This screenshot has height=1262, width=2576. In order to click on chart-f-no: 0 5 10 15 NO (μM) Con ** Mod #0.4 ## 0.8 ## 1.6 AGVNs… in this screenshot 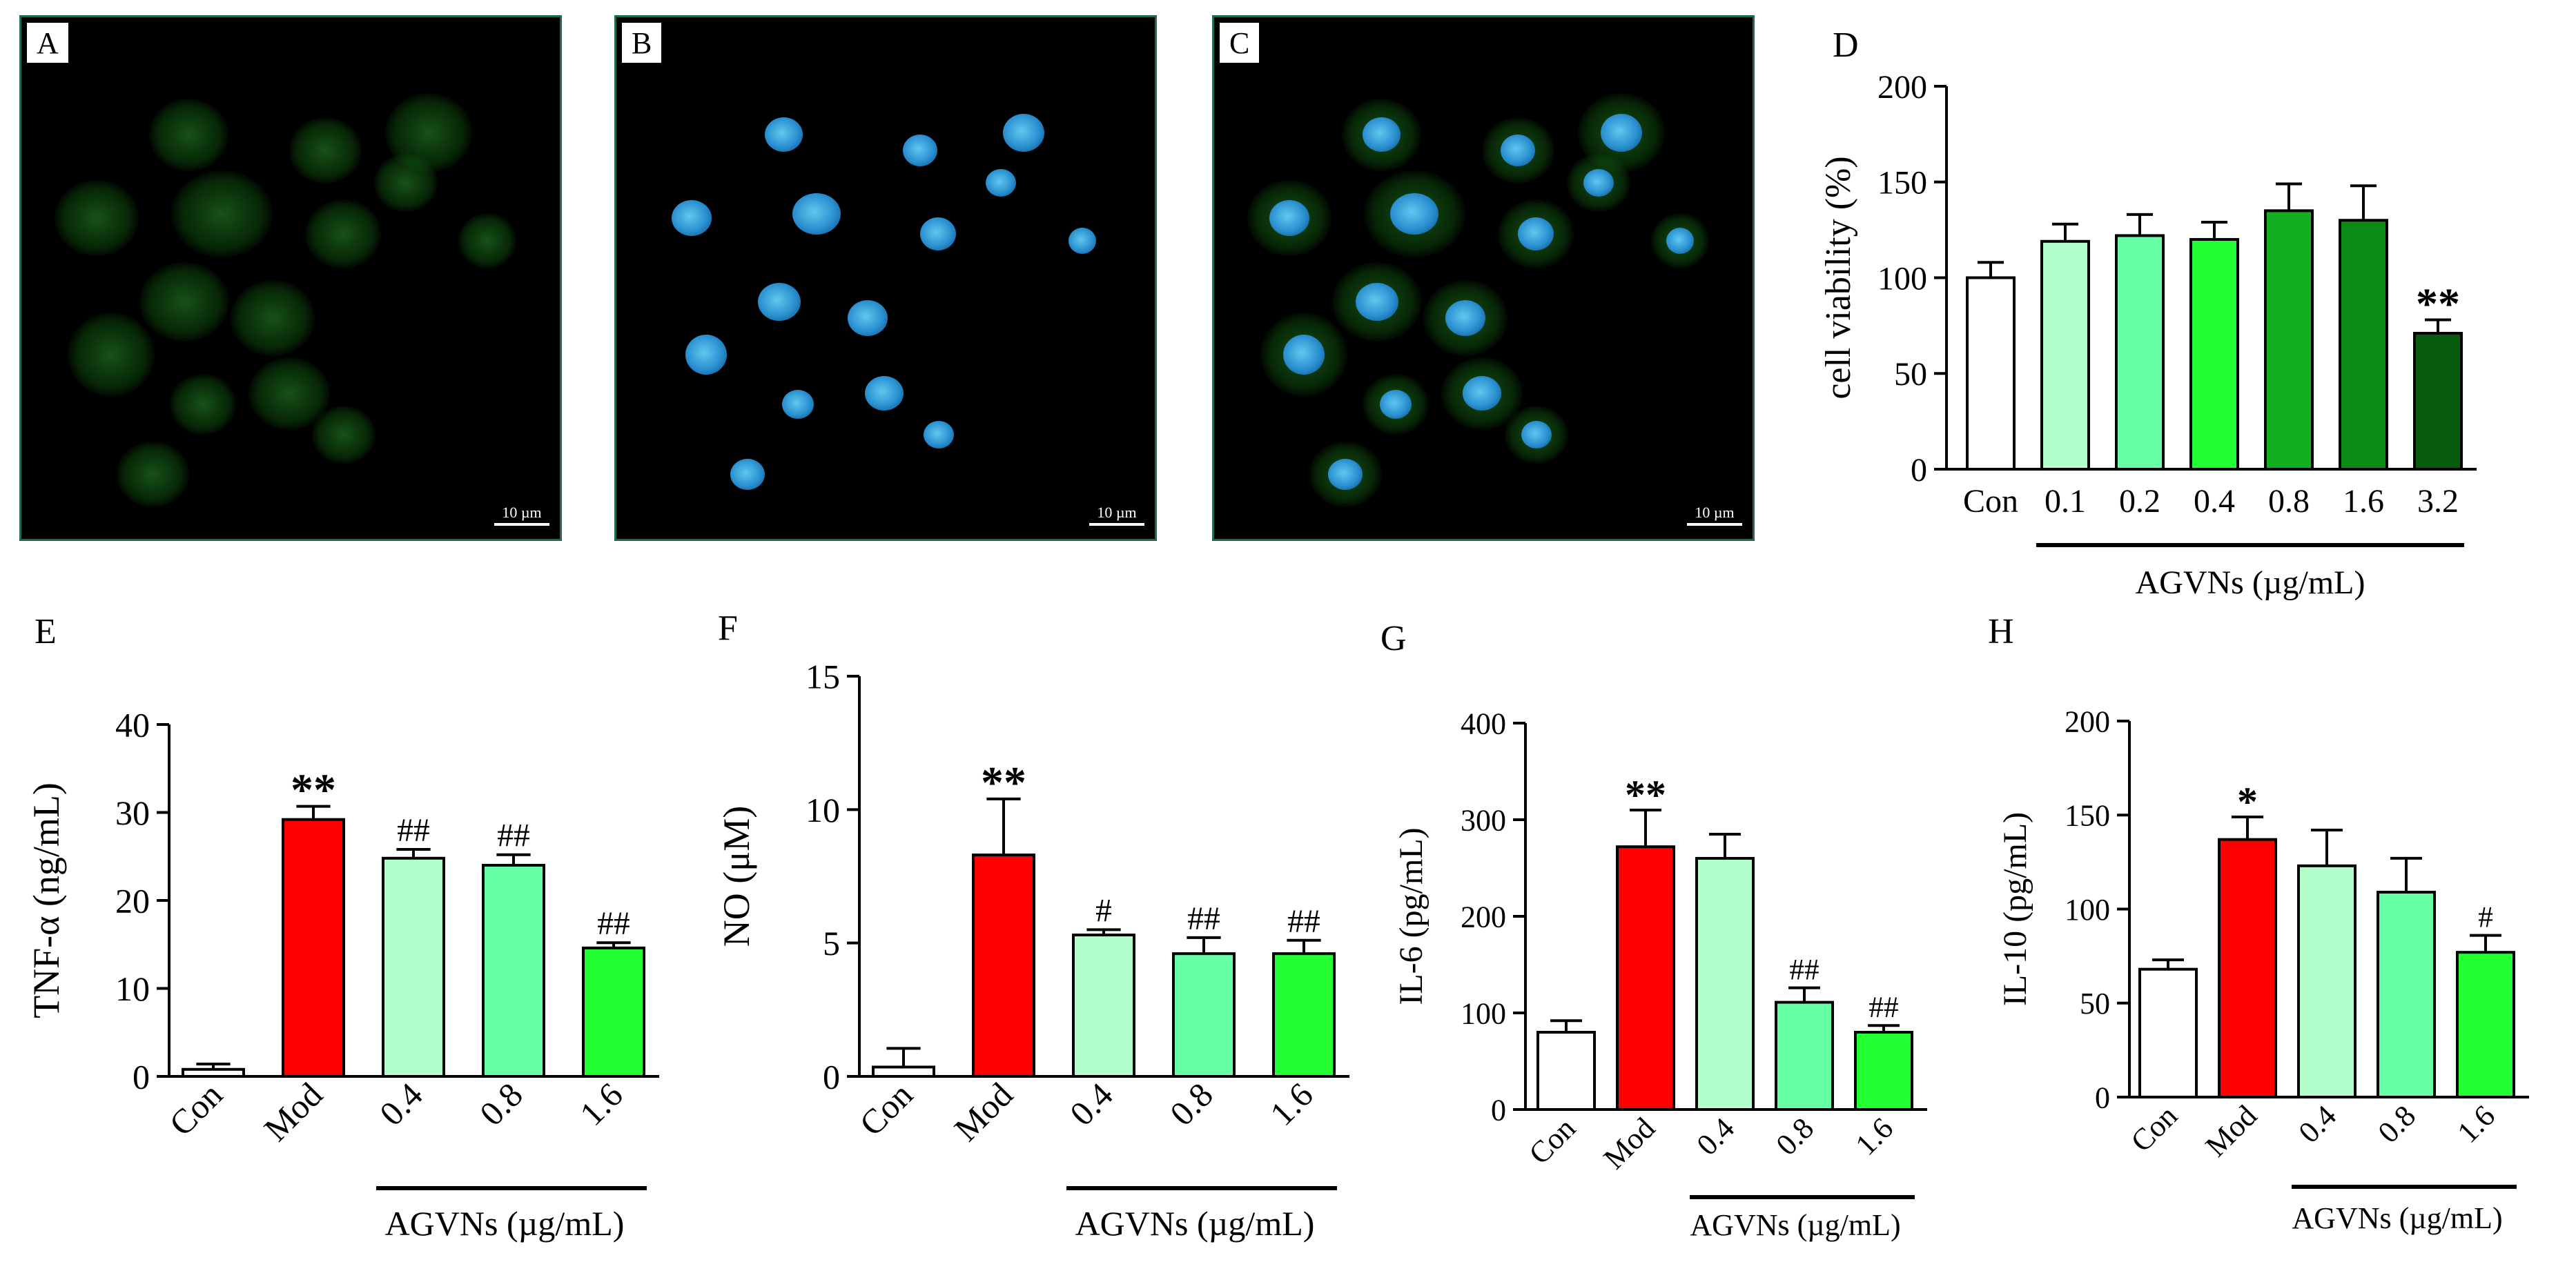, I will do `click(1032, 952)`.